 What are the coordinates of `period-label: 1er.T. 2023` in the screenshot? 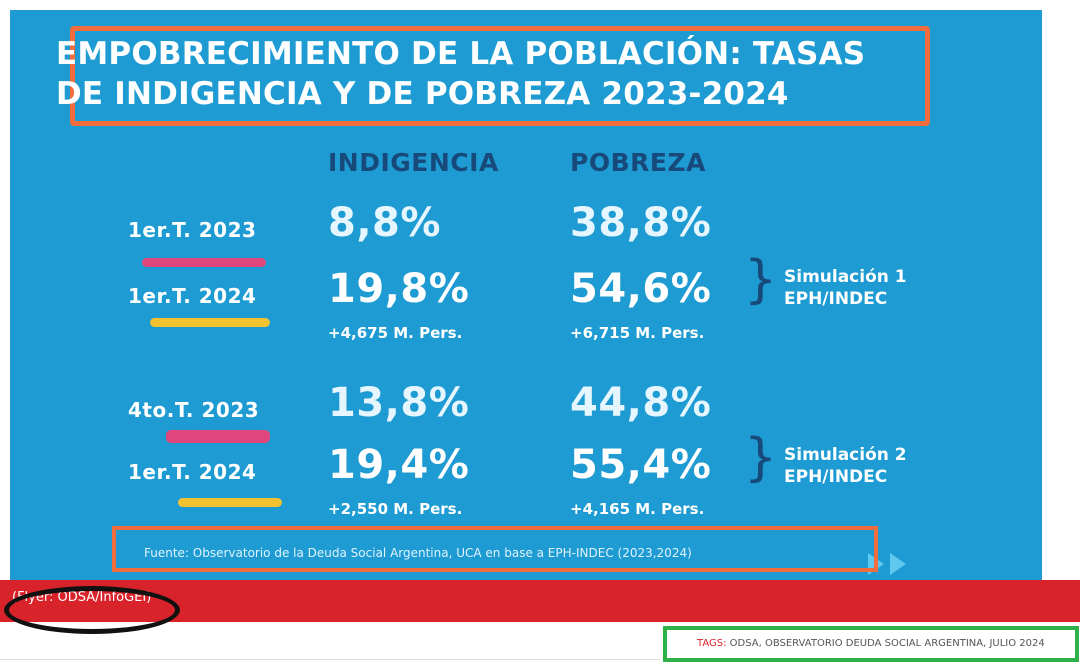 It's located at (192, 230).